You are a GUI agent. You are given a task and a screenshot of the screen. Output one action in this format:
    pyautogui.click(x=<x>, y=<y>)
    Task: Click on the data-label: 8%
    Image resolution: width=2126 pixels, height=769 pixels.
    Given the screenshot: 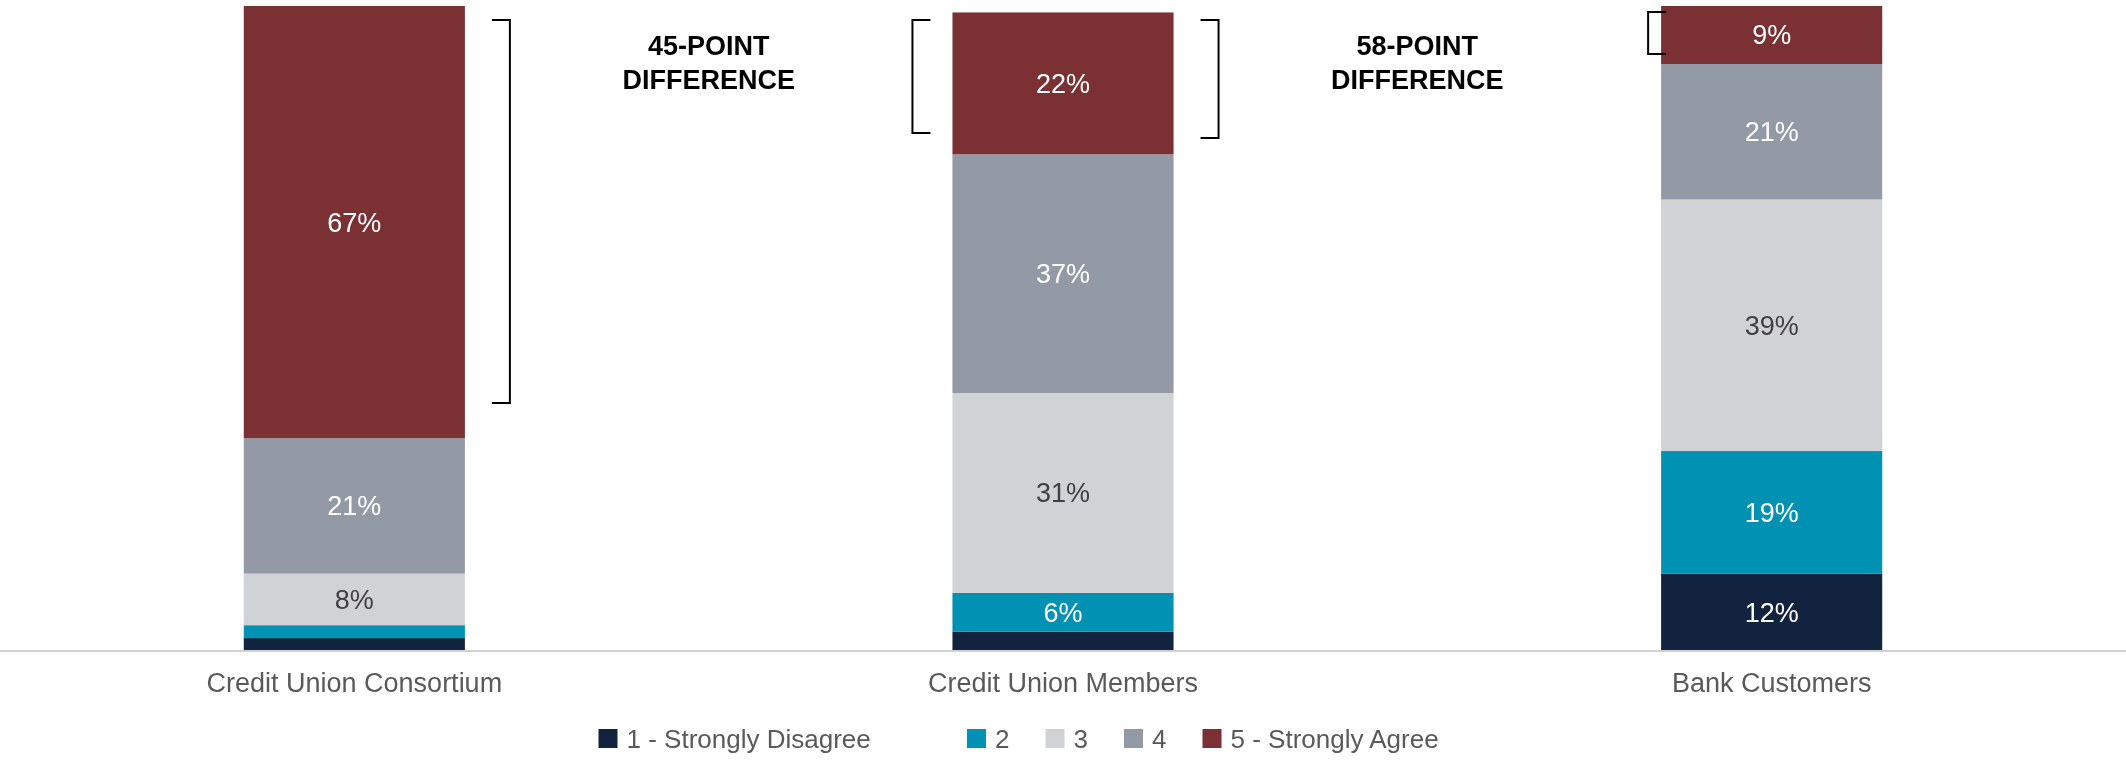 What is the action you would take?
    pyautogui.click(x=354, y=599)
    